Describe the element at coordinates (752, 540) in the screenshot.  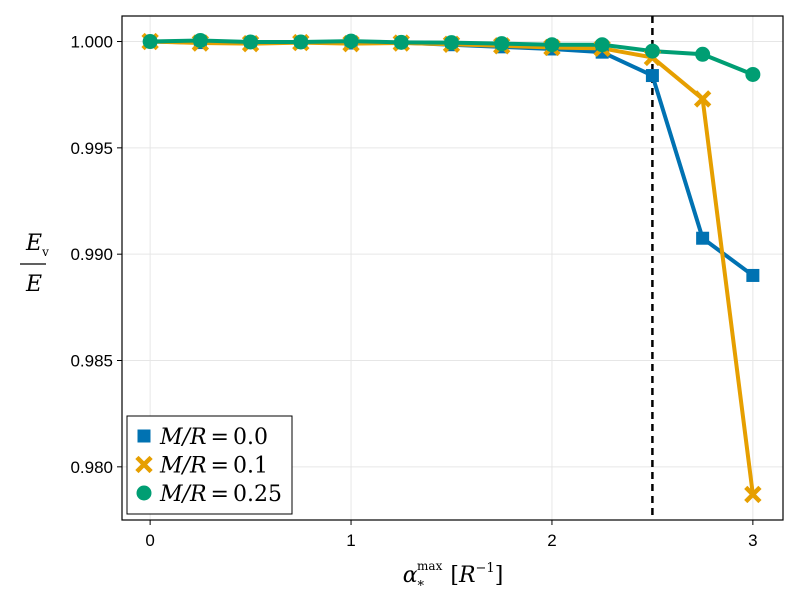
I see `x-tick-label: 3` at that location.